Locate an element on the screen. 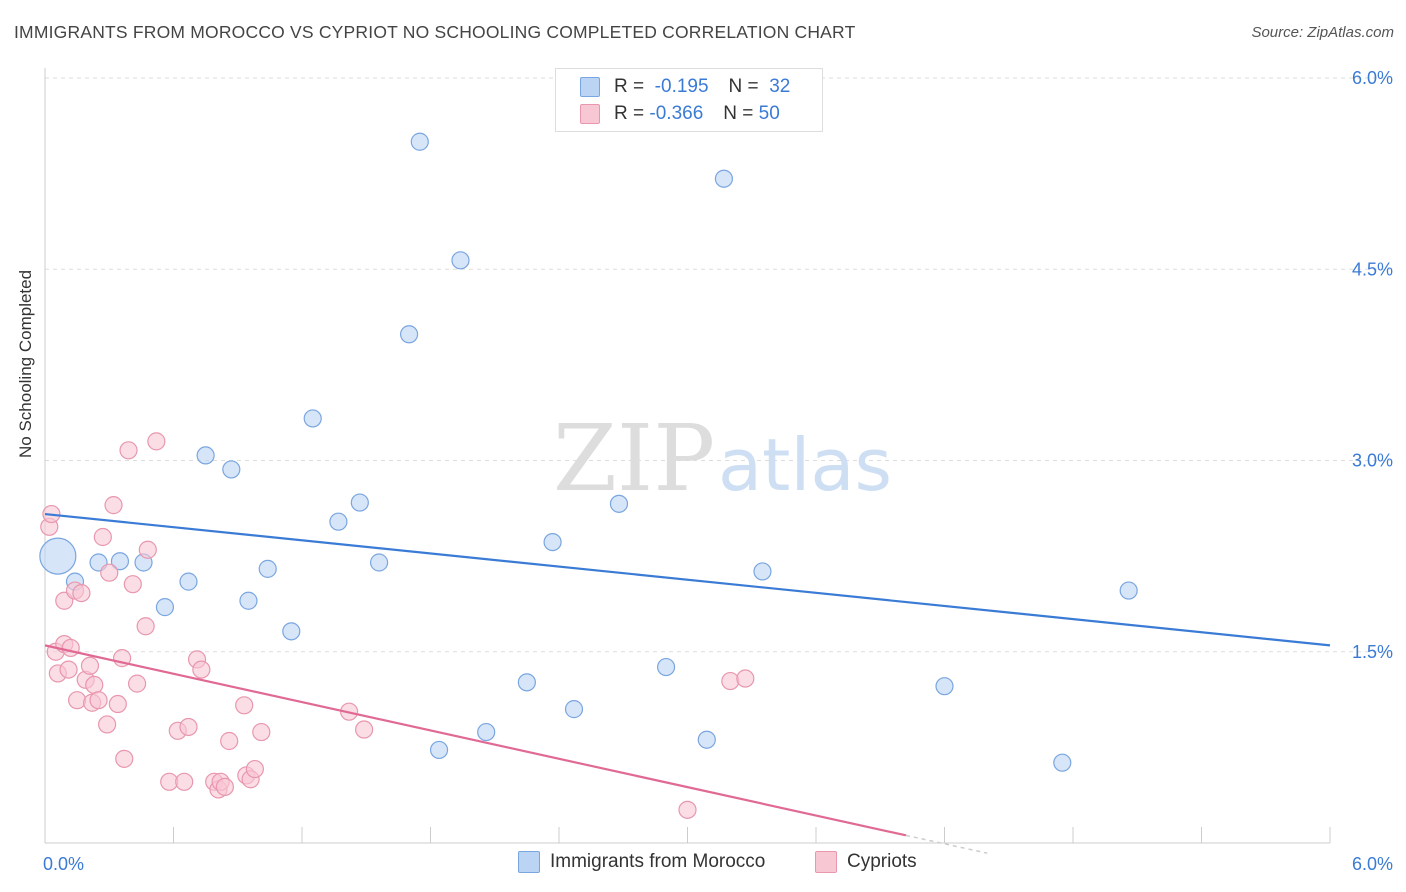 The height and width of the screenshot is (892, 1406). series-label-morocco: Immigrants from Morocco is located at coordinates (658, 861).